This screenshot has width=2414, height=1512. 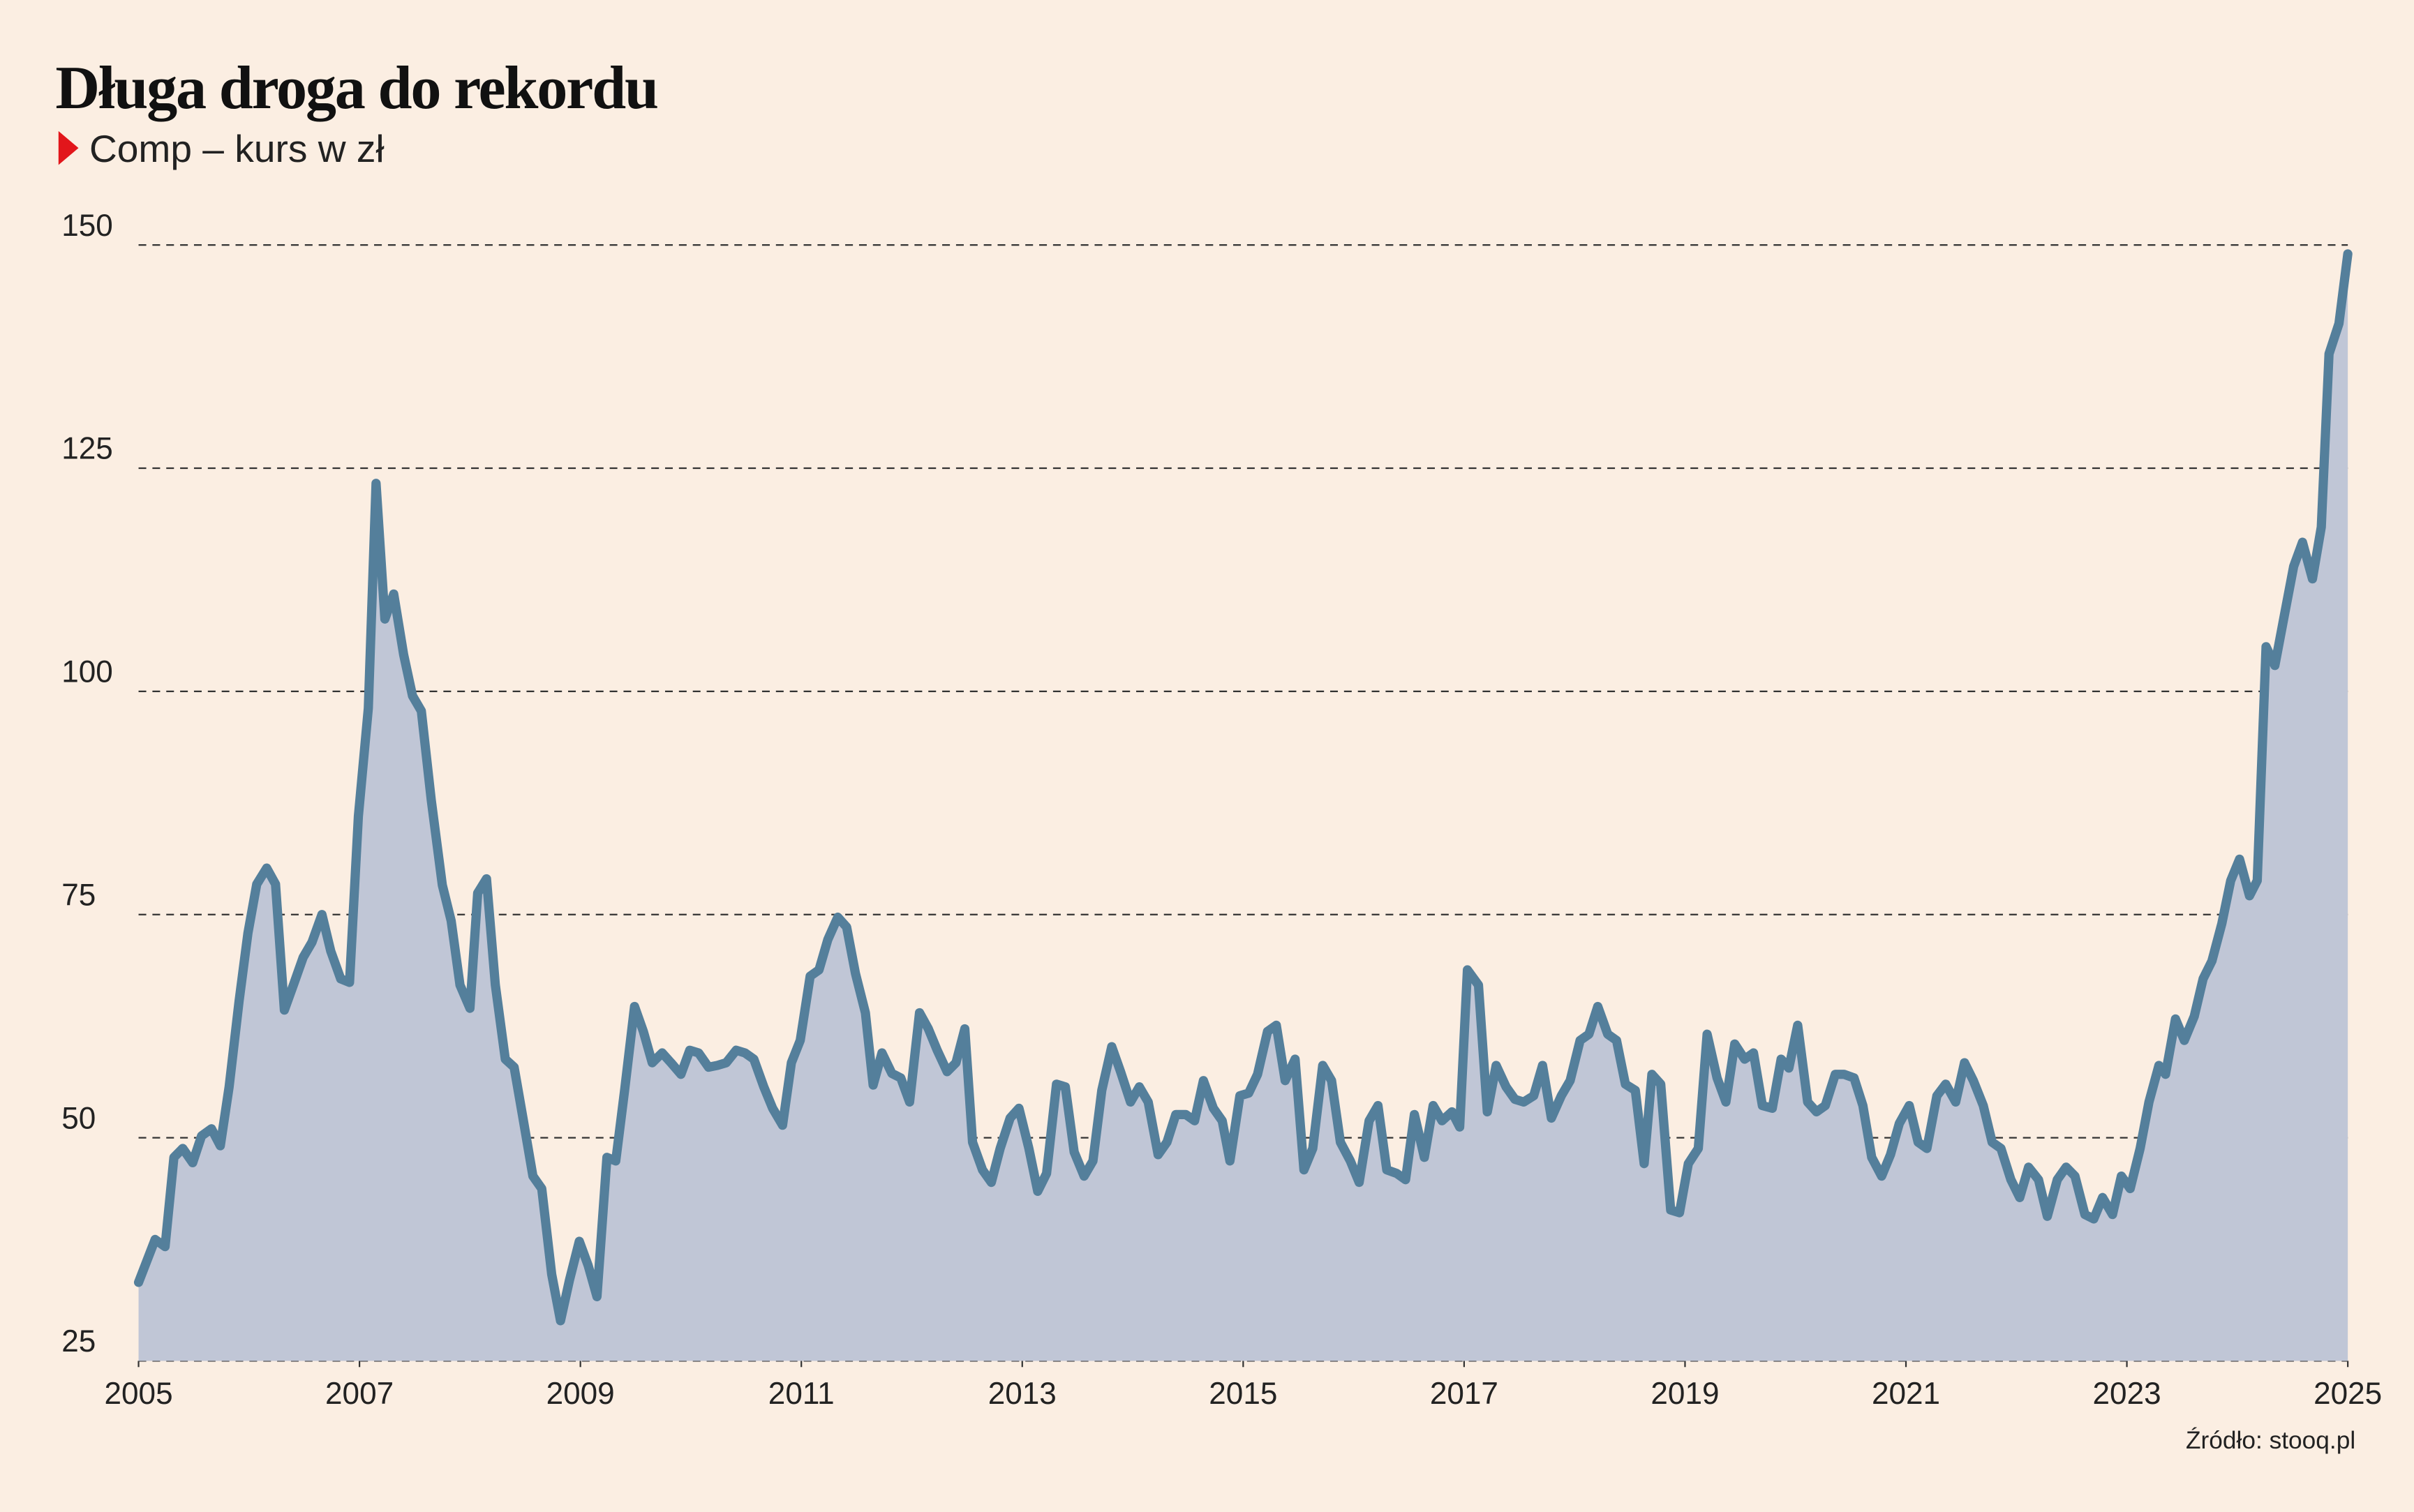 I want to click on x-tick-label: 2009, so click(x=580, y=1394).